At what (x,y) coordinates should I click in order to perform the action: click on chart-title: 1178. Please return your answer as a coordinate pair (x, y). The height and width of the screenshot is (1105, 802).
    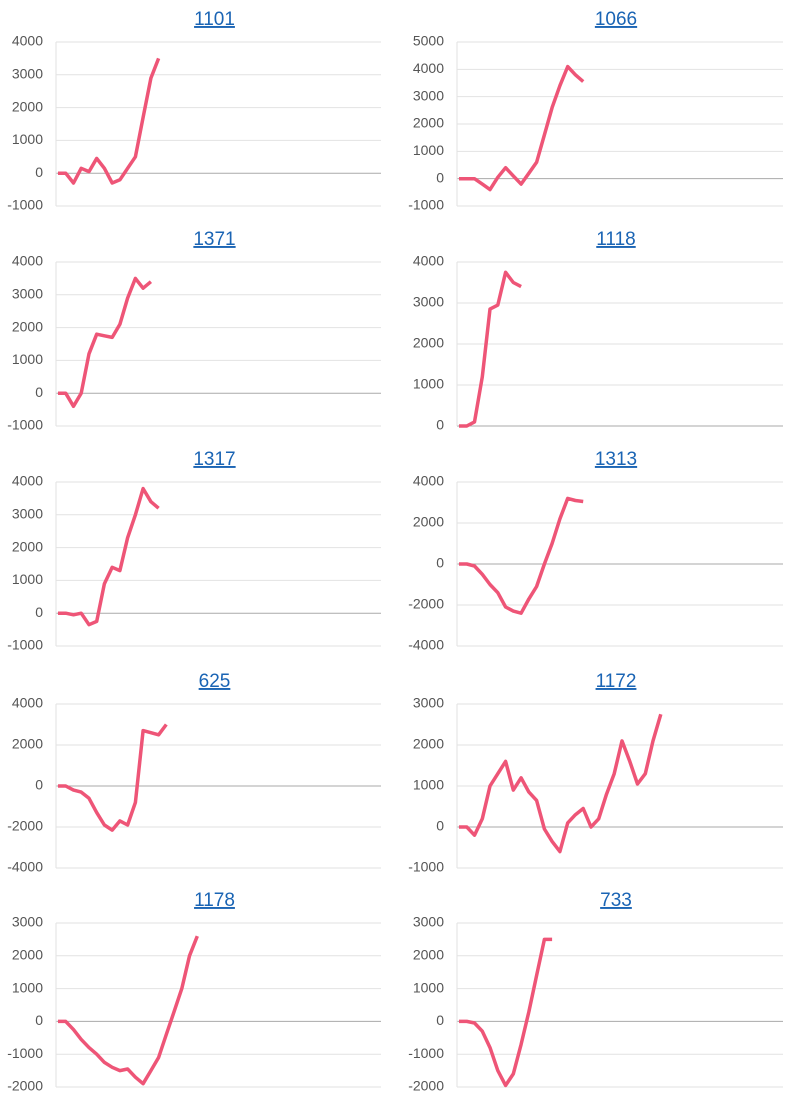
    Looking at the image, I should click on (214, 900).